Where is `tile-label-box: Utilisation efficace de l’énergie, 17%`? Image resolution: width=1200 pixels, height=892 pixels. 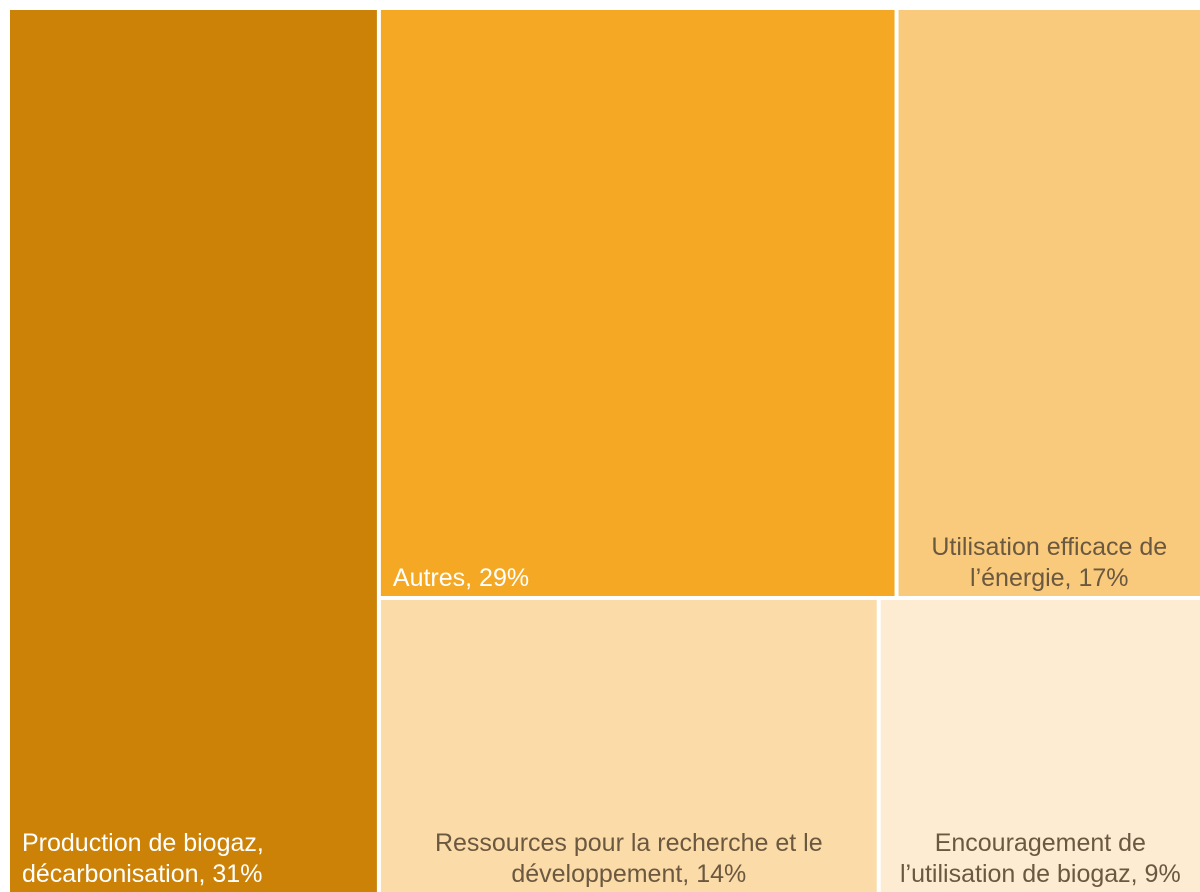
tile-label-box: Utilisation efficace de l’énergie, 17% is located at coordinates (1049, 562).